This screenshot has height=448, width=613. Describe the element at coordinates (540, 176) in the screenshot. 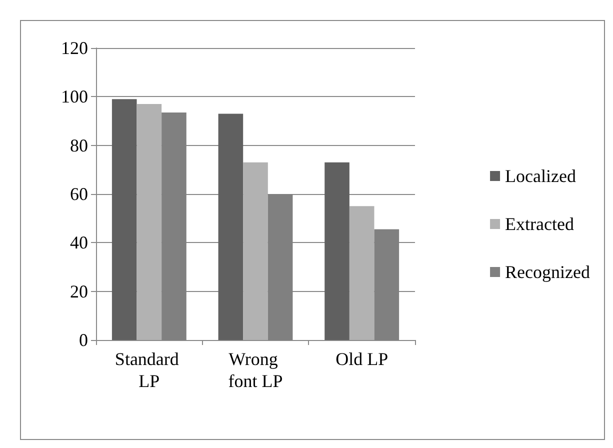

I see `legend-label: Localized` at that location.